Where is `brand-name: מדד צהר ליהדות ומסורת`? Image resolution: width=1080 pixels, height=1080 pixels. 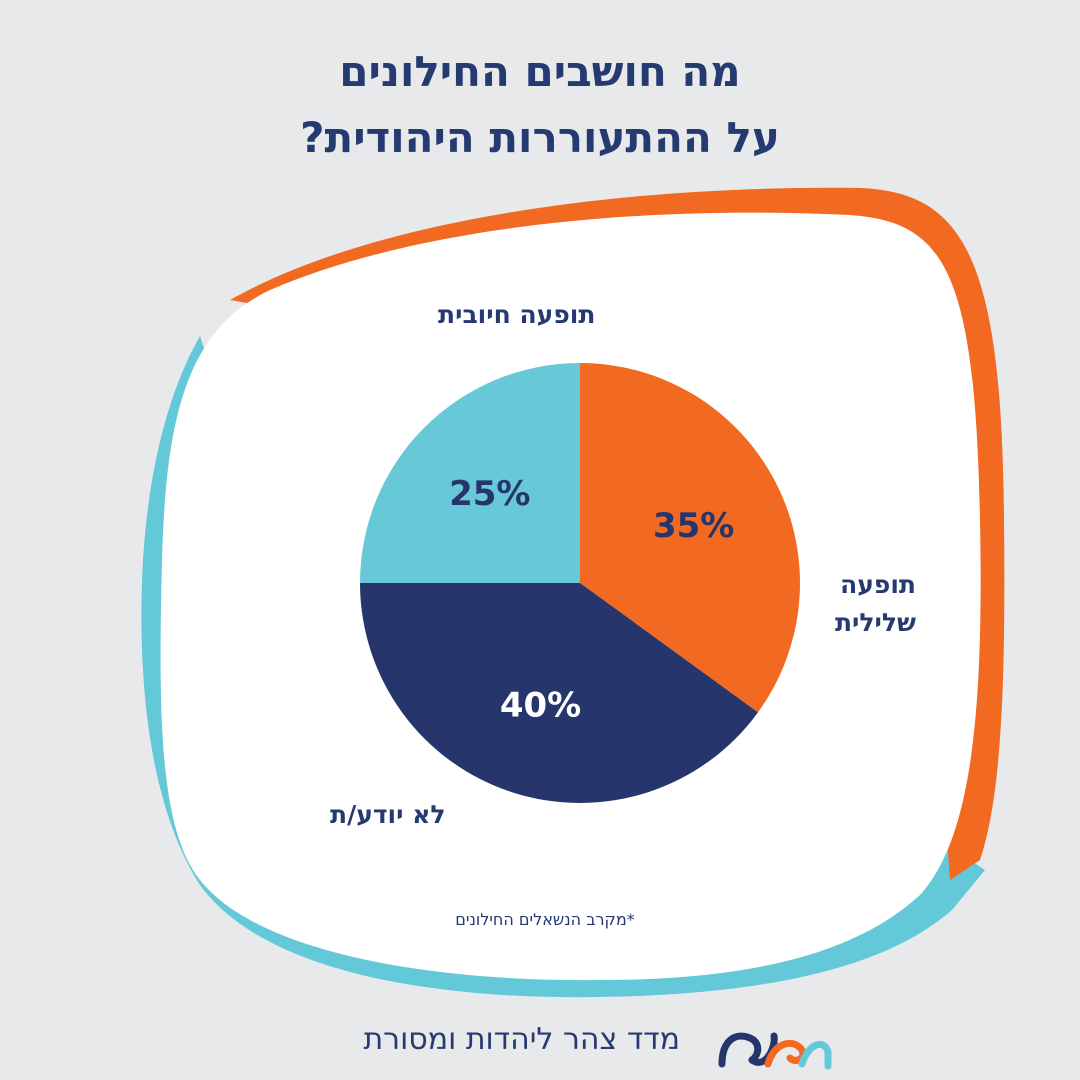
brand-name: מדד צהר ליהדות ומסורת is located at coordinates (521, 1039).